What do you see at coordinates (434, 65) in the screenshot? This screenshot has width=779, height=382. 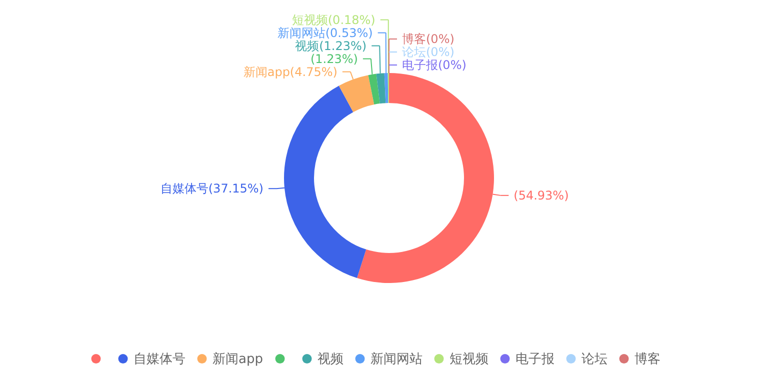 I see `text: 电子报(0%)` at bounding box center [434, 65].